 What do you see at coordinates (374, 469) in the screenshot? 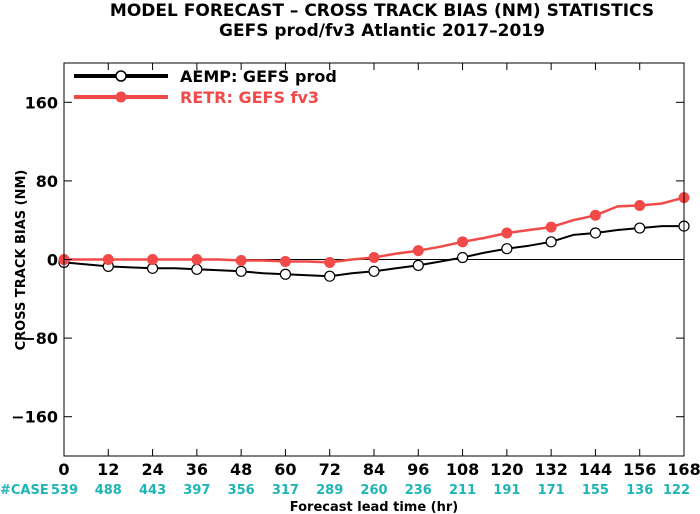
I see `x-tick-label: 84` at bounding box center [374, 469].